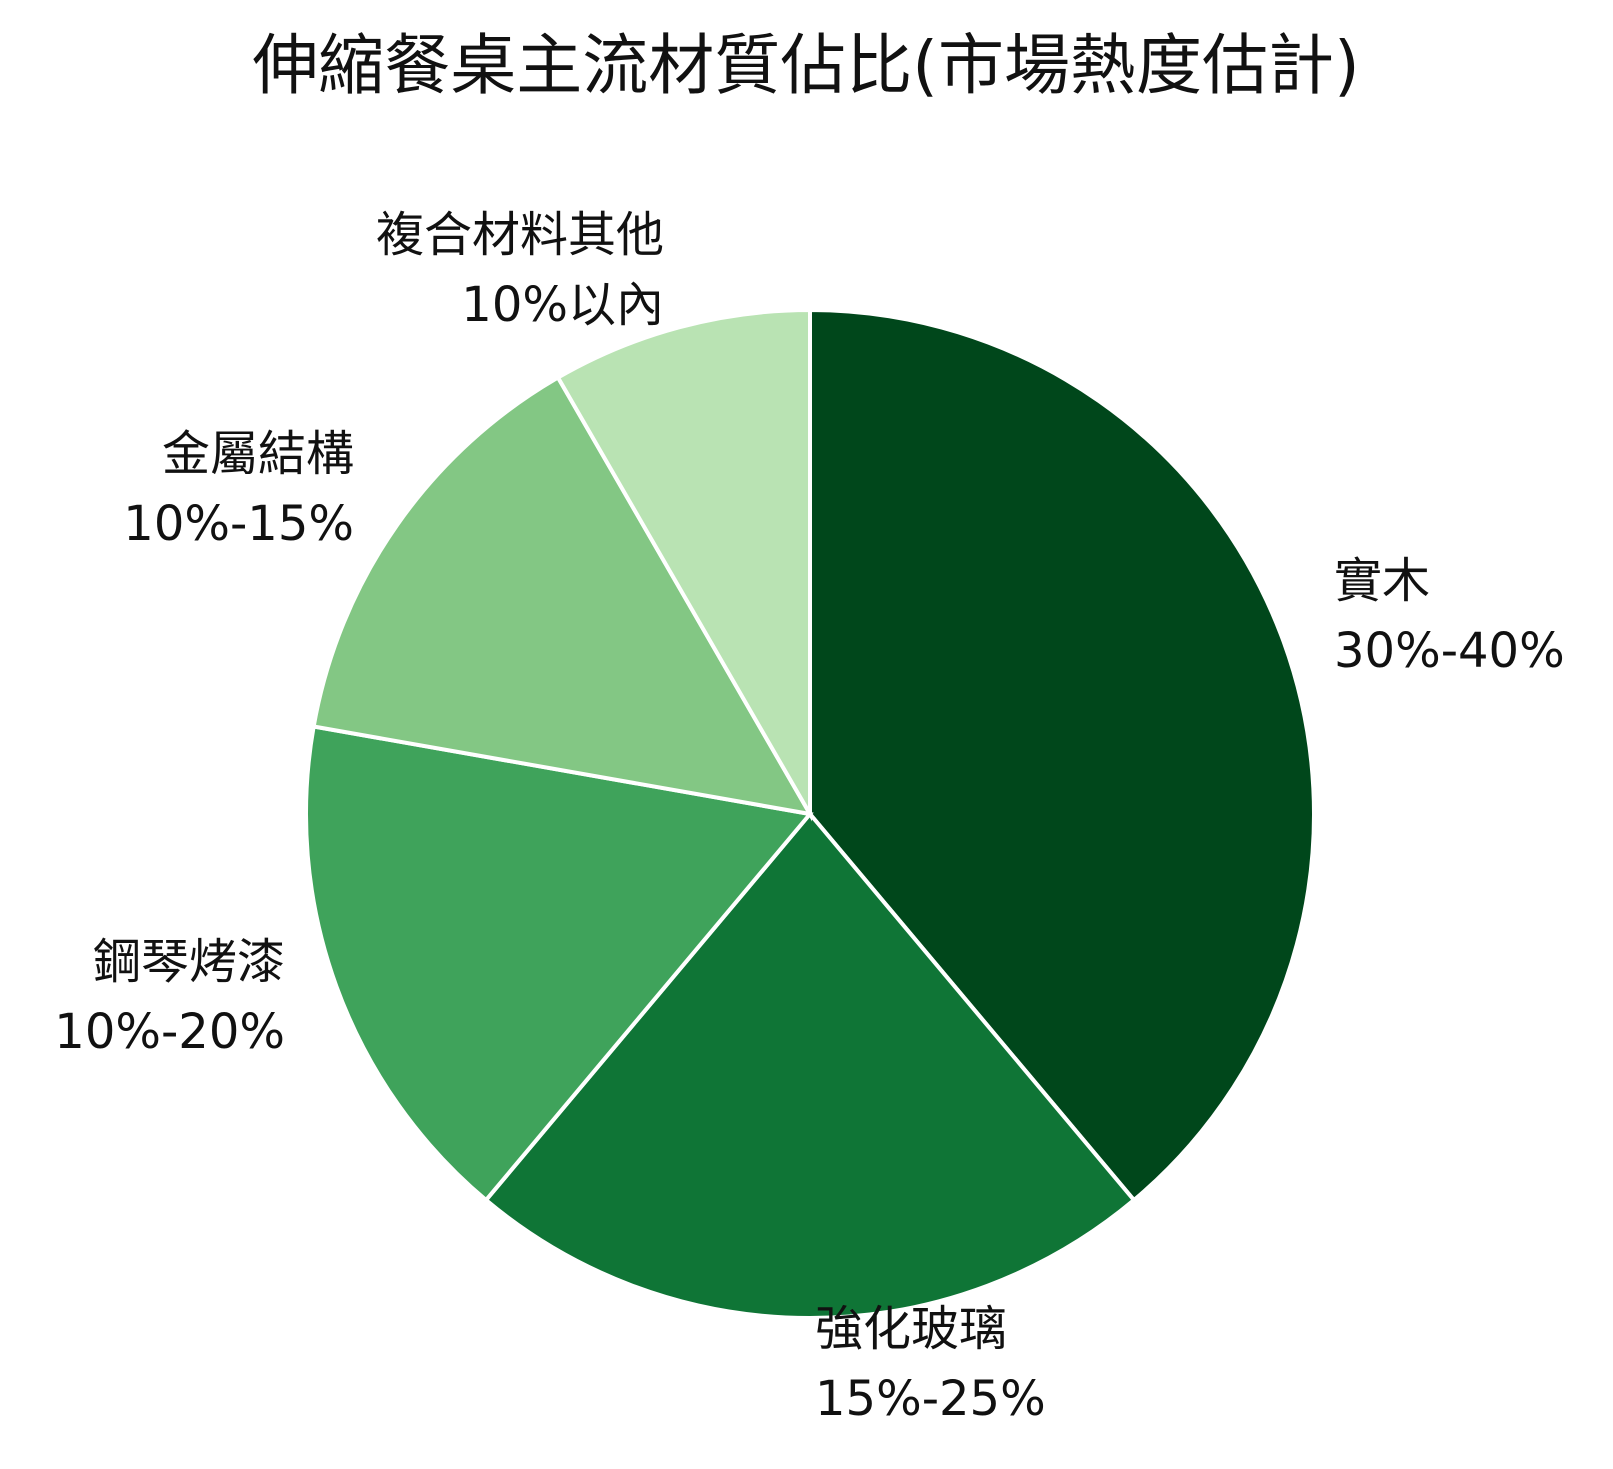 This screenshot has height=1469, width=1613. I want to click on slice-value-label: 30%-40%, so click(1449, 651).